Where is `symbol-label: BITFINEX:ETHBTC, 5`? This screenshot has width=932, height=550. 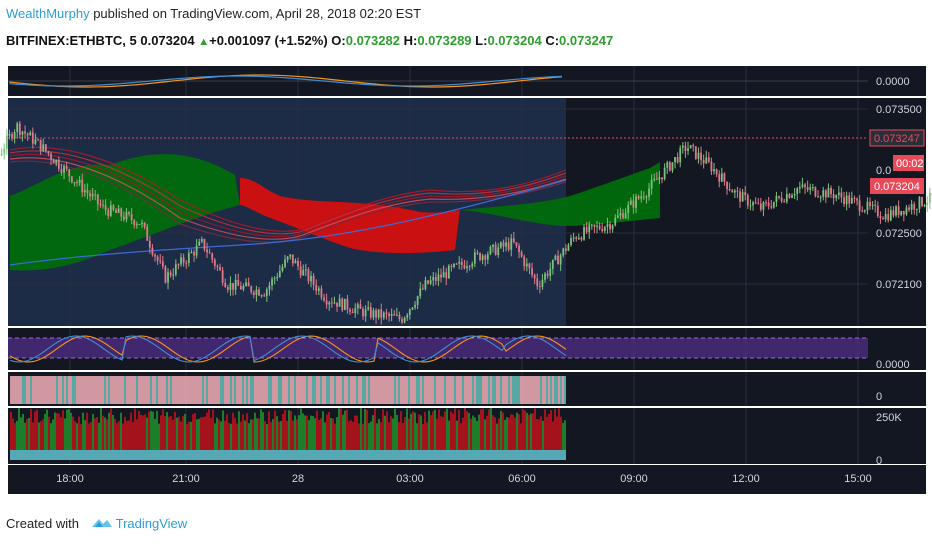
symbol-label: BITFINEX:ETHBTC, 5 is located at coordinates (71, 40).